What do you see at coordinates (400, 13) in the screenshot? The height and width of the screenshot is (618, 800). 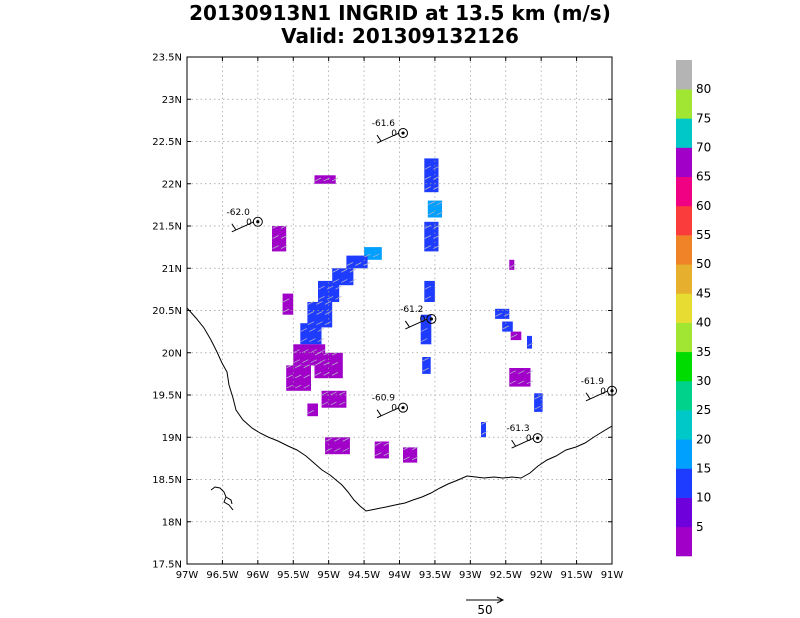 I see `title-line-1: 20130913N1 INGRID at 13.5 km (m/s)` at bounding box center [400, 13].